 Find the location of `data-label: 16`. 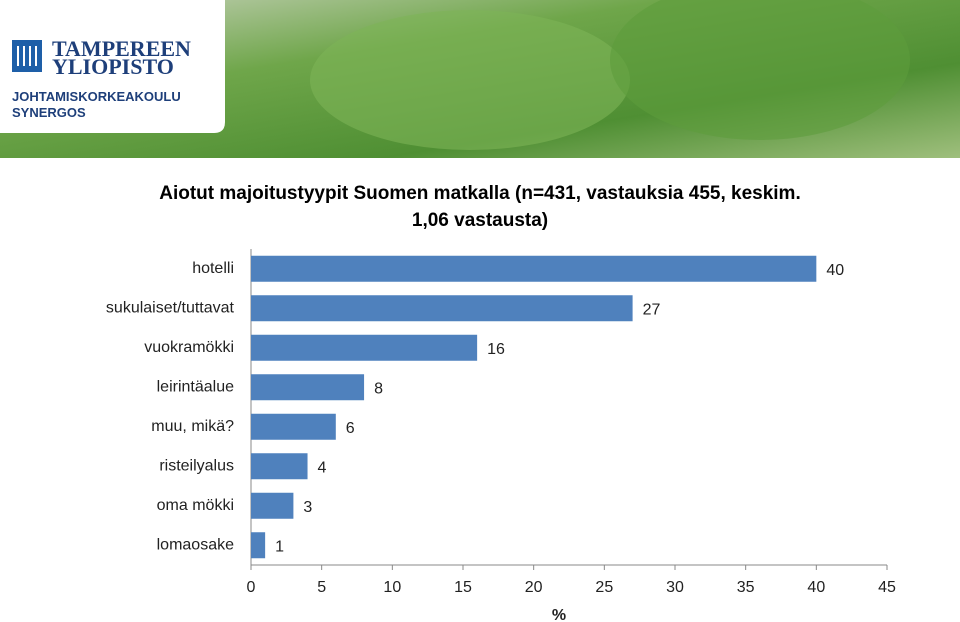

data-label: 16 is located at coordinates (496, 349).